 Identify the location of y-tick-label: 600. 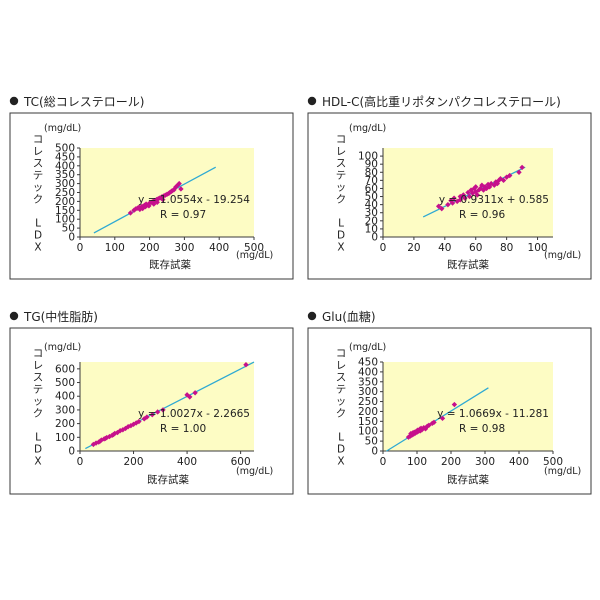
(65, 369).